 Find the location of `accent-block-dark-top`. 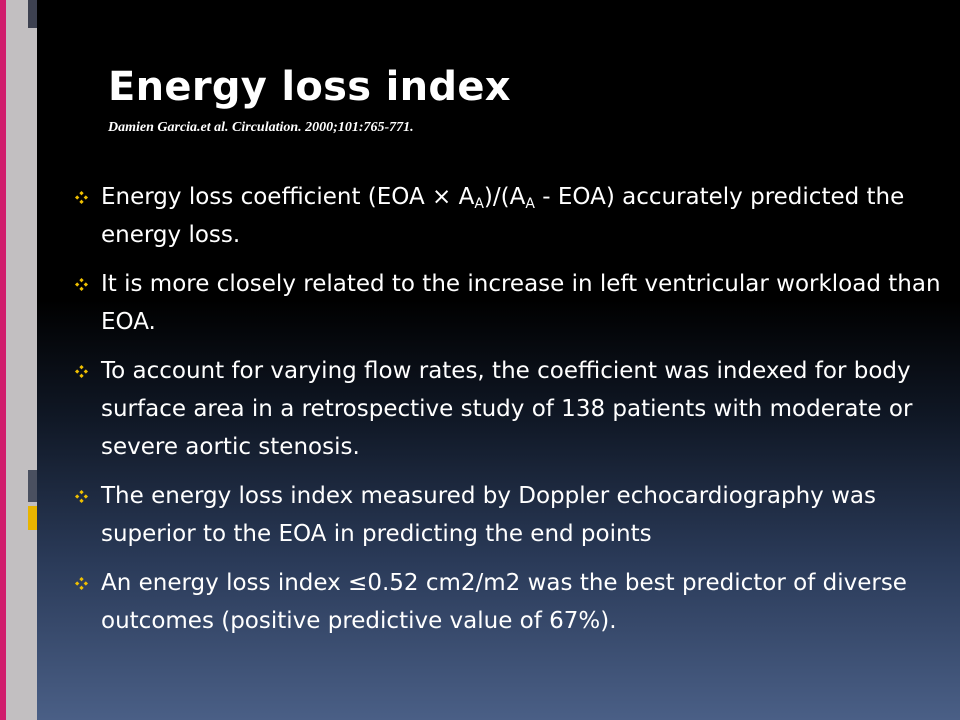

accent-block-dark-top is located at coordinates (32, 14).